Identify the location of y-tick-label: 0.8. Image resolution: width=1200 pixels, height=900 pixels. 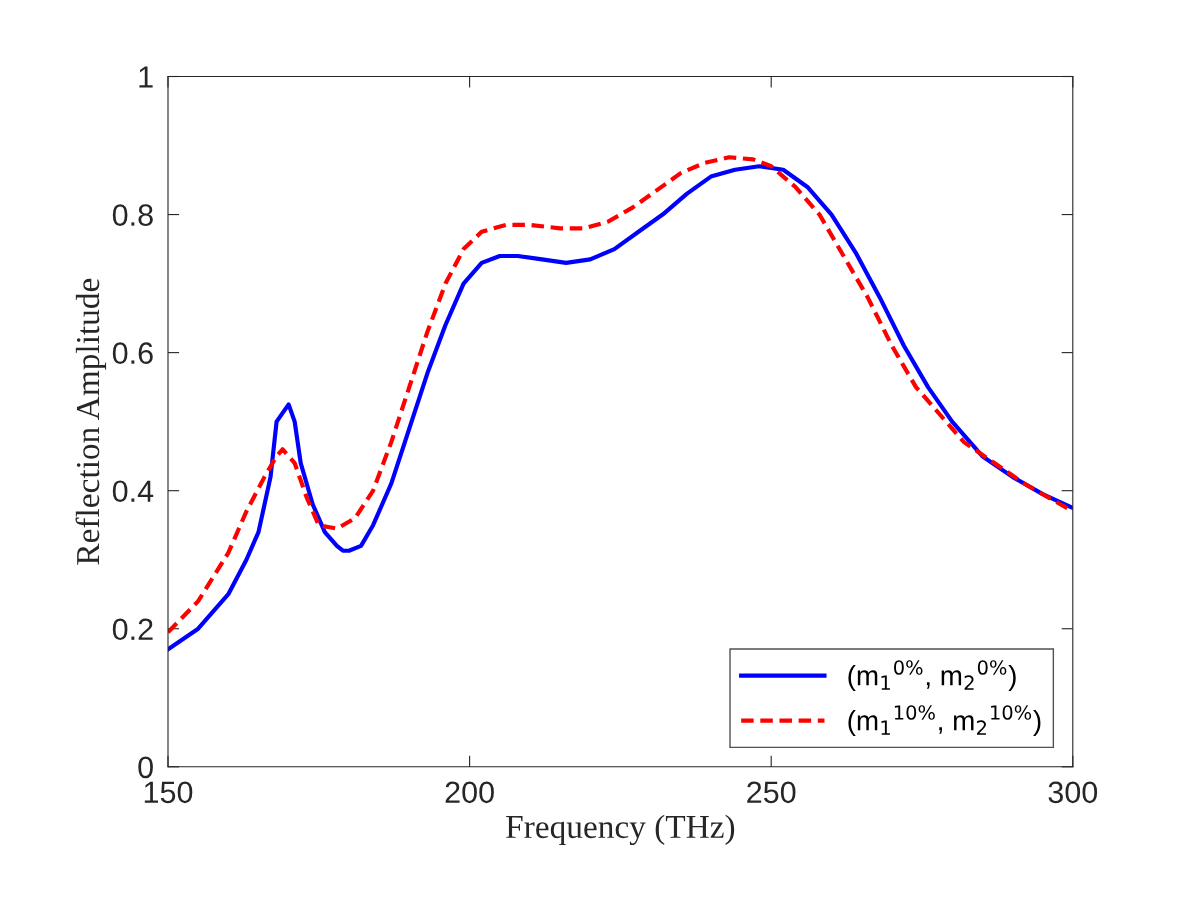
(132, 215).